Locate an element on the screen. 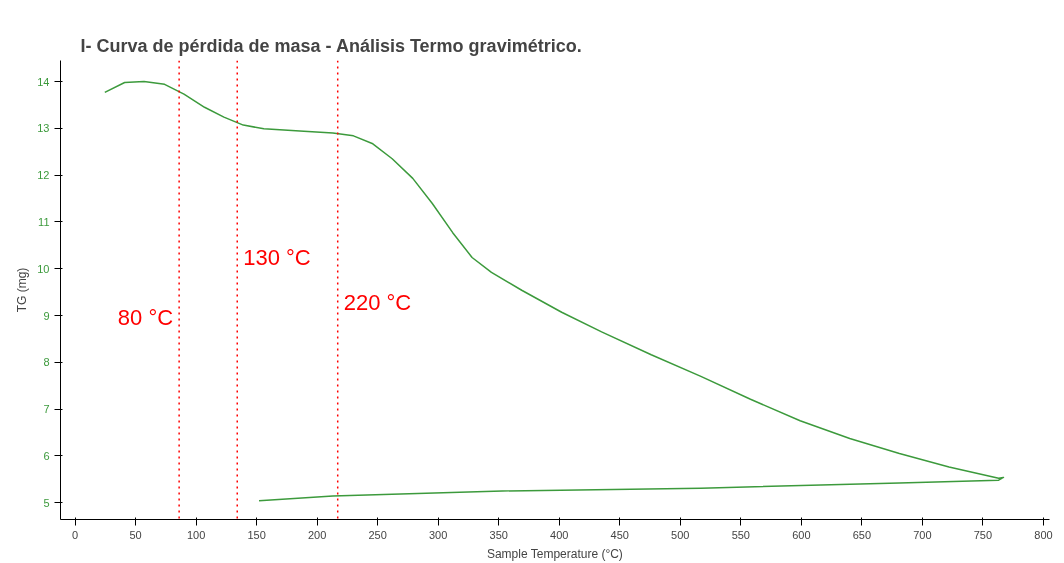 This screenshot has height=563, width=1064. x-tick-label: 200 is located at coordinates (317, 534).